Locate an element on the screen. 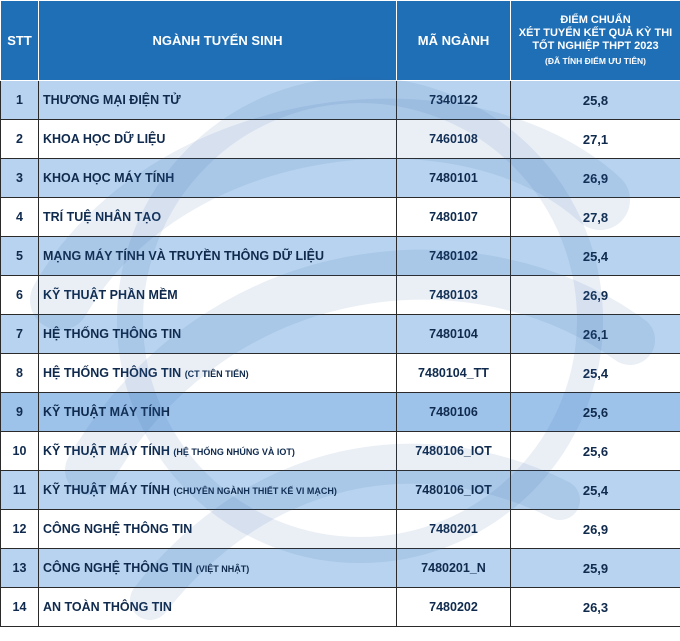 The image size is (680, 641). row-score: 26,3 is located at coordinates (595, 607).